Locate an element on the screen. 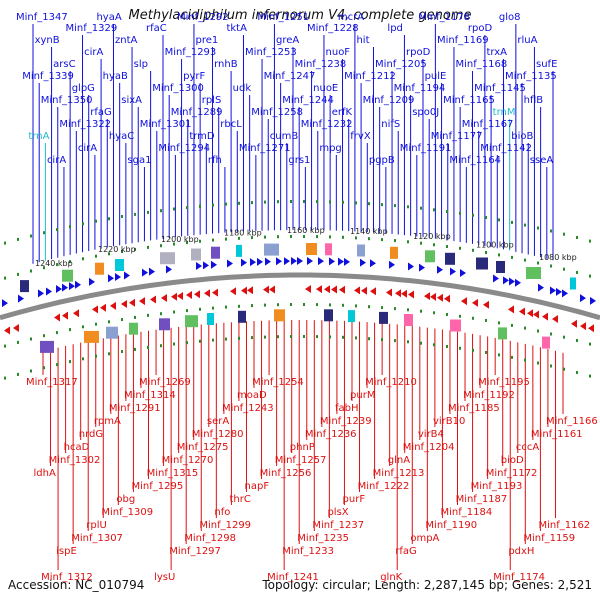  gene-label: Minf_1302 is located at coordinates (75, 460).